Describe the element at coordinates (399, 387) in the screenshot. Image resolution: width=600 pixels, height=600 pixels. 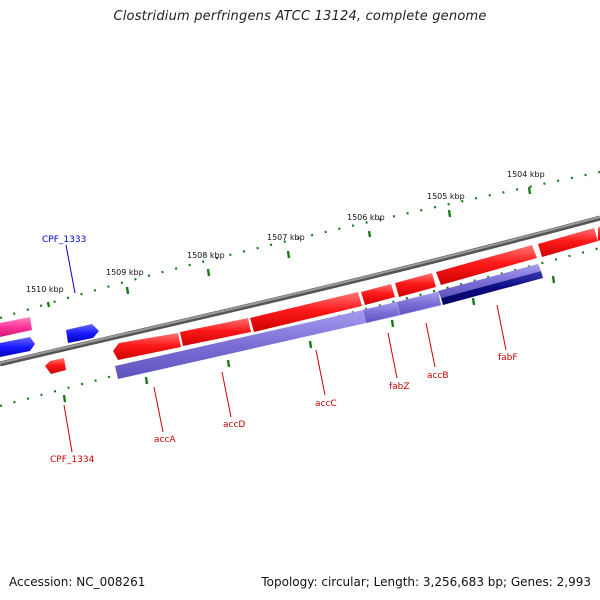
I see `gene-label-fabZ: fabZ` at that location.